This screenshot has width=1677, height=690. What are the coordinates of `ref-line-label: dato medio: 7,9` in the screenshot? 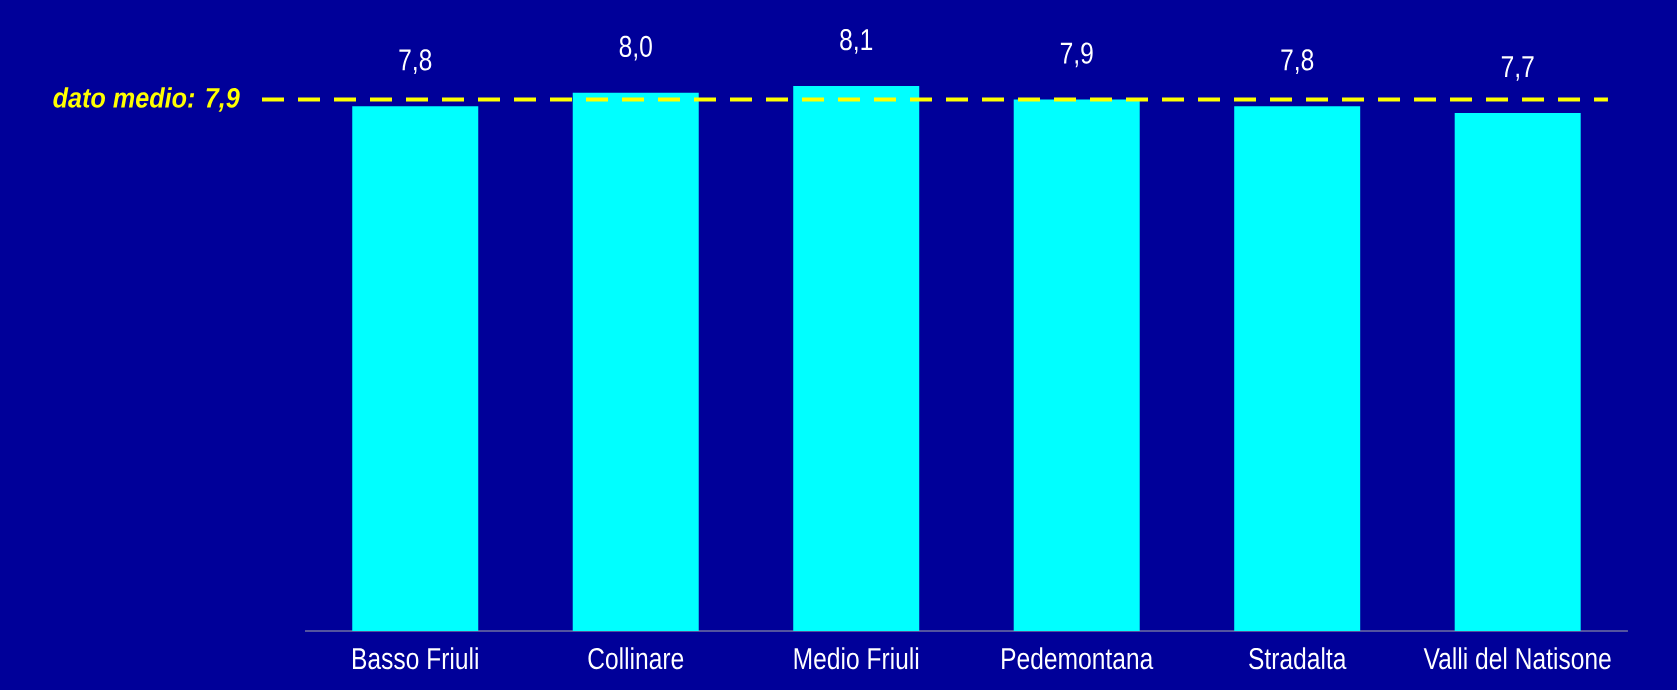 It's located at (146, 99).